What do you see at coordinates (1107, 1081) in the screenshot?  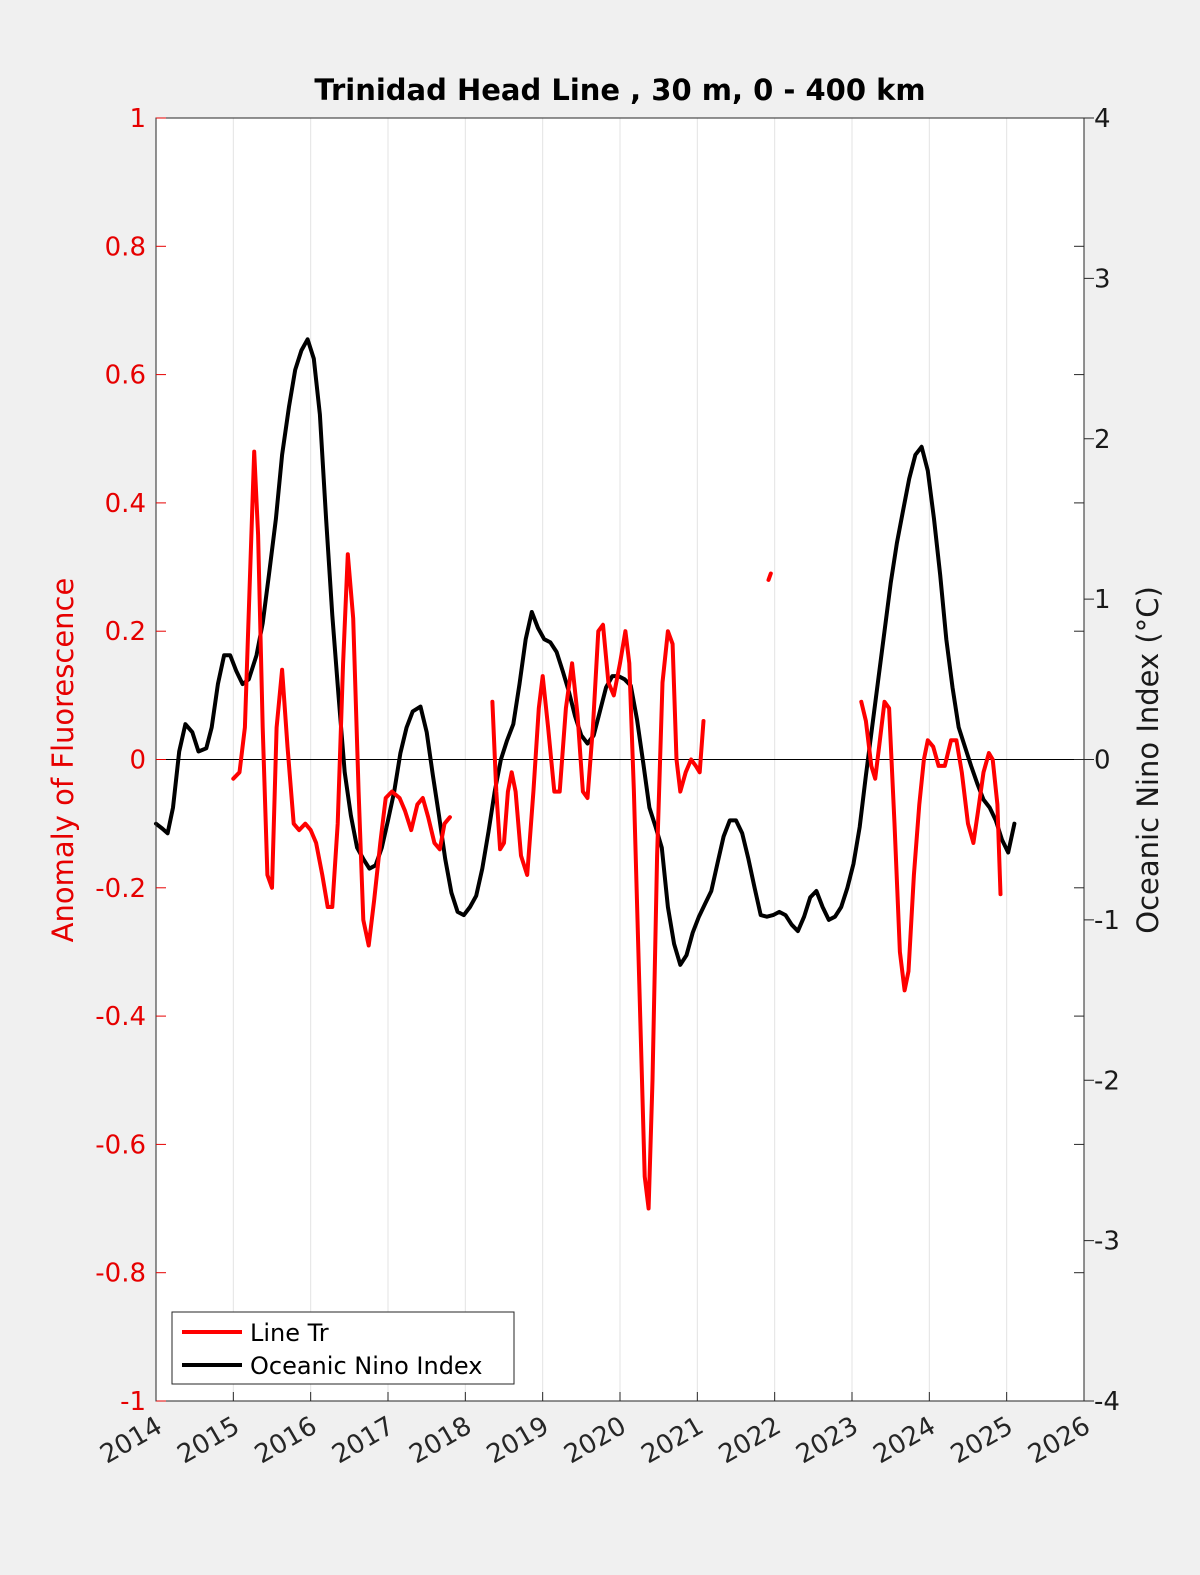 I see `right-y-tick-label: -2` at bounding box center [1107, 1081].